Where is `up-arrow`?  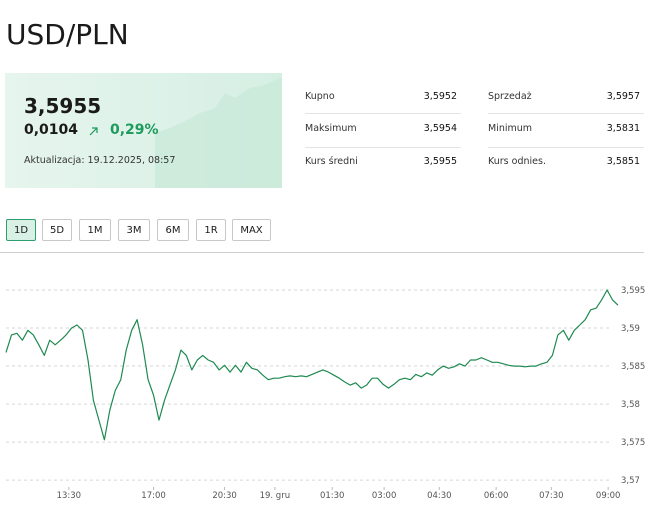
up-arrow is located at coordinates (93, 131).